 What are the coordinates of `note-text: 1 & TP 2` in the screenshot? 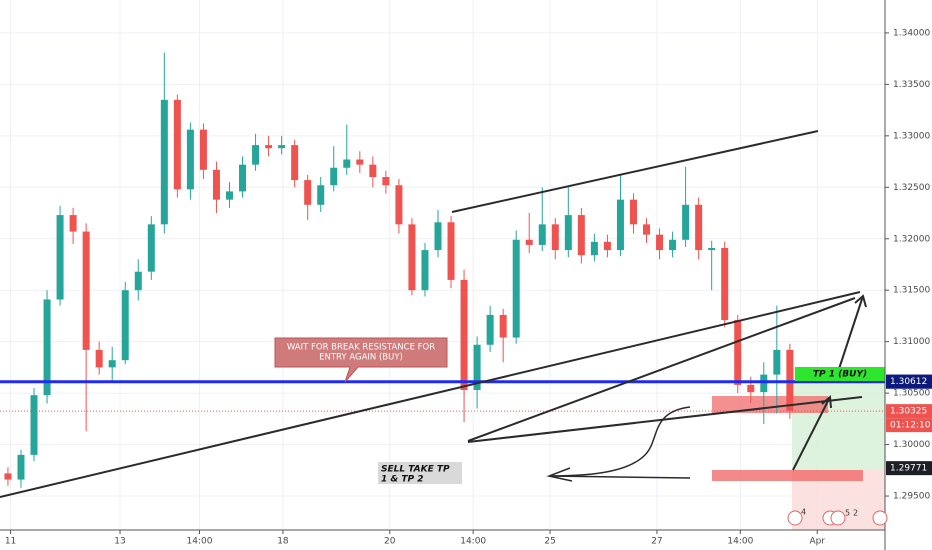 It's located at (402, 480).